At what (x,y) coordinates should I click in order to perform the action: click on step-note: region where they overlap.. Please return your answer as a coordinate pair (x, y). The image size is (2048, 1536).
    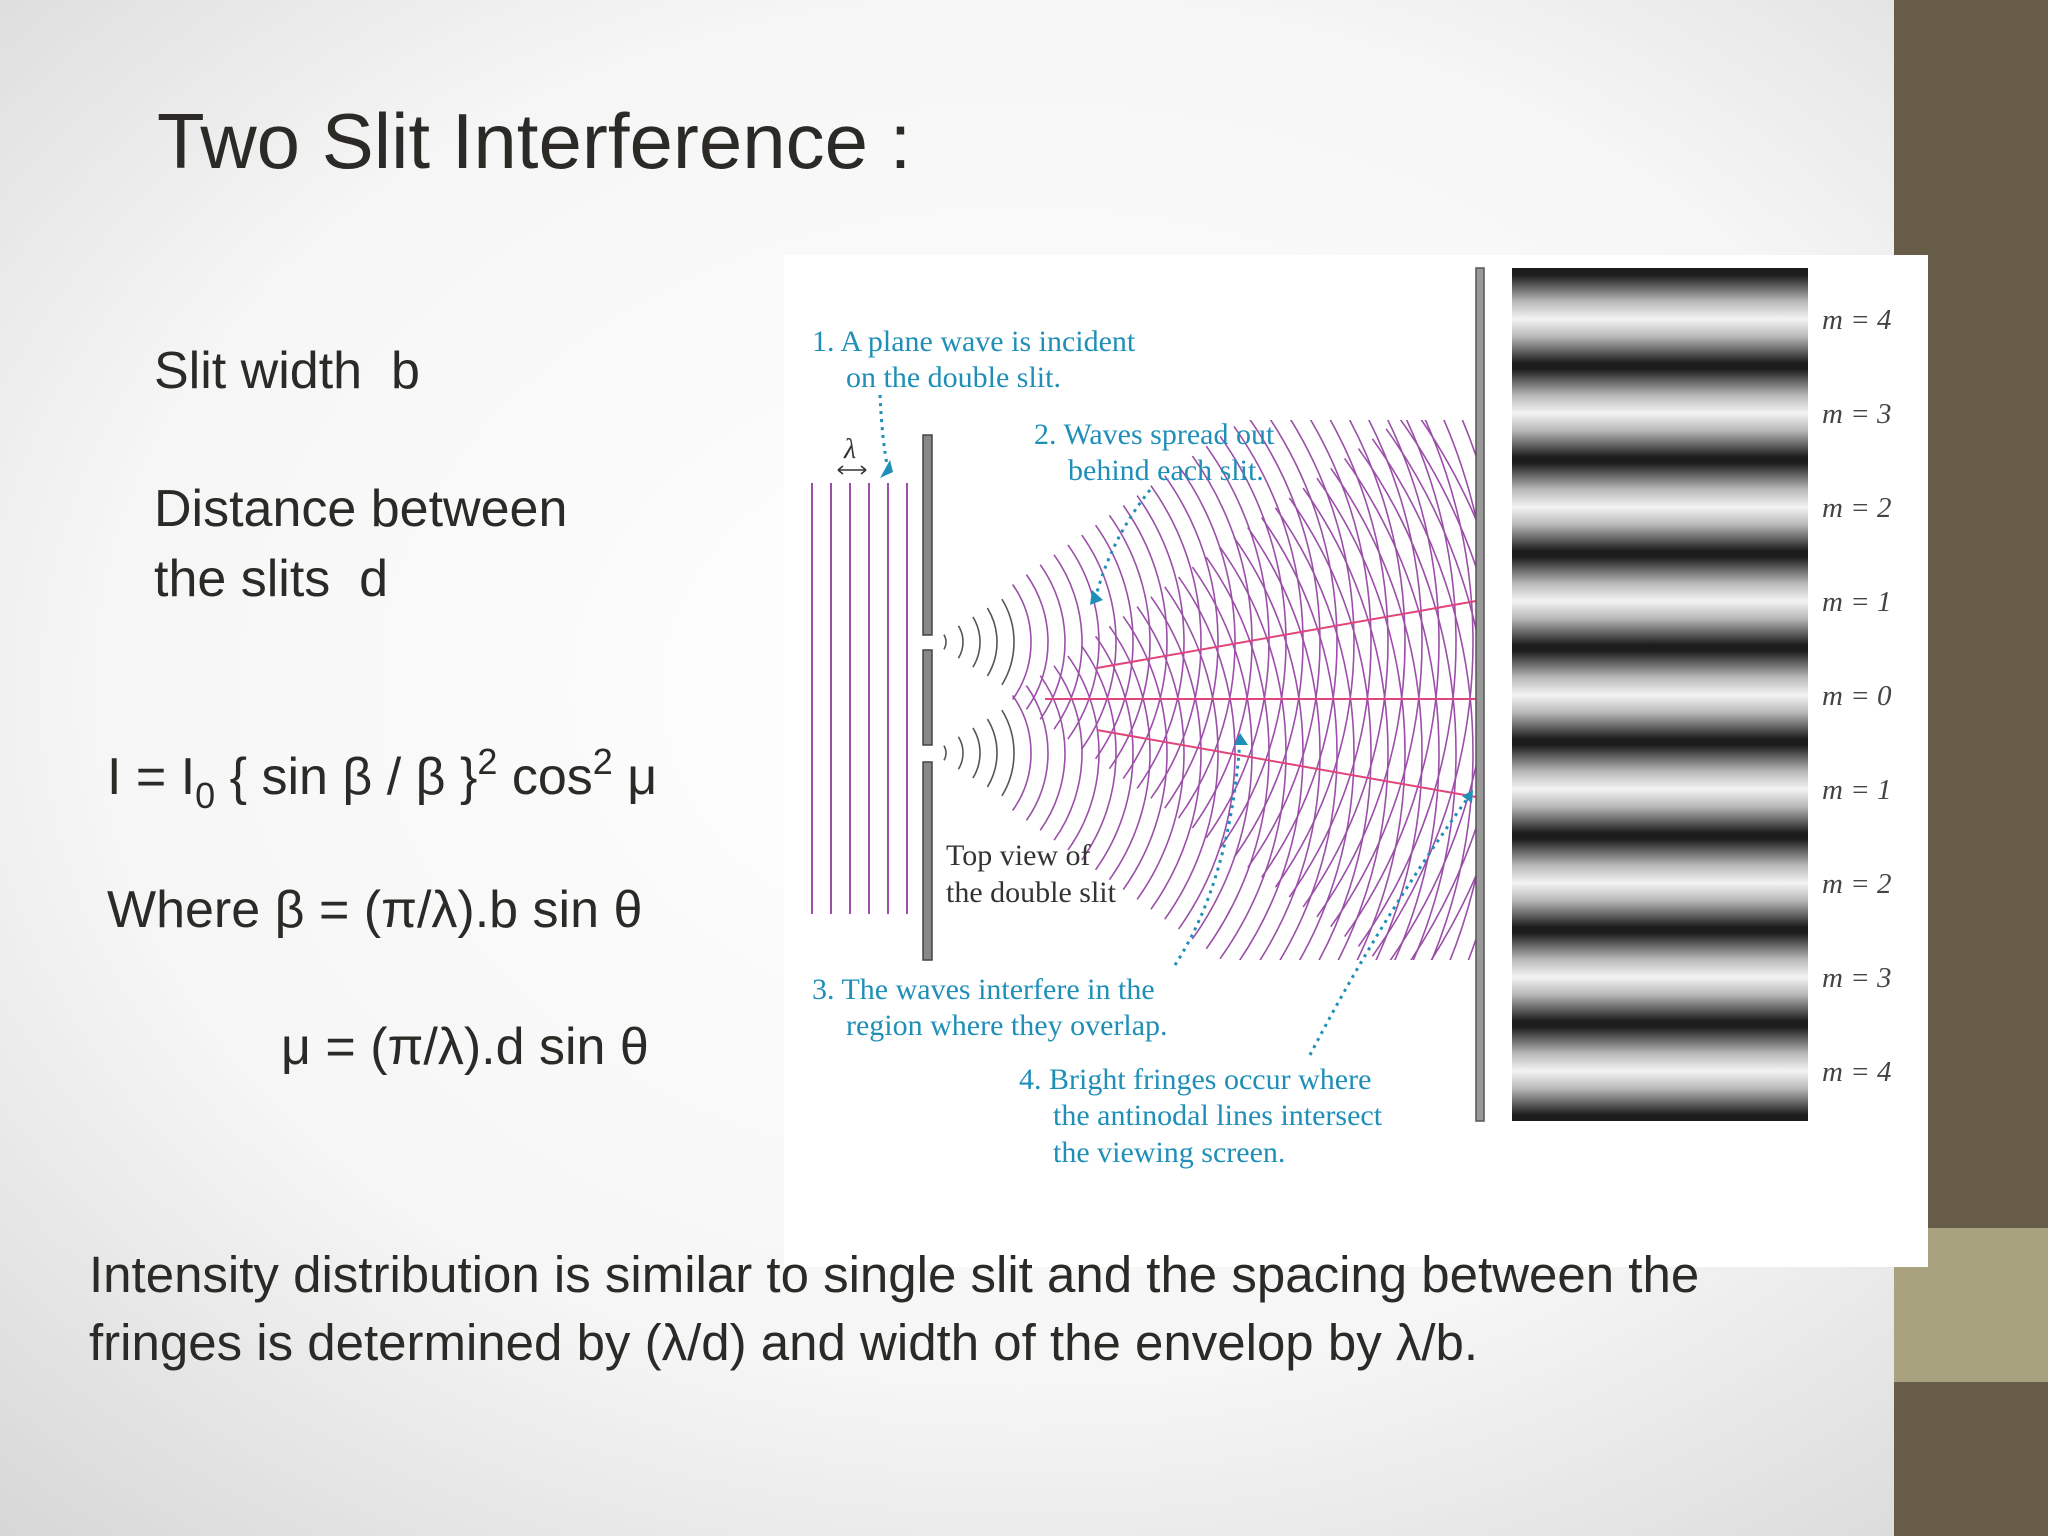
    Looking at the image, I should click on (1007, 1025).